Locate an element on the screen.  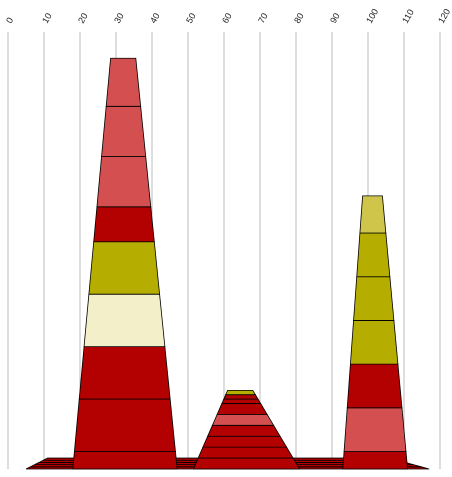
x-tick-label: 30 is located at coordinates (119, 18).